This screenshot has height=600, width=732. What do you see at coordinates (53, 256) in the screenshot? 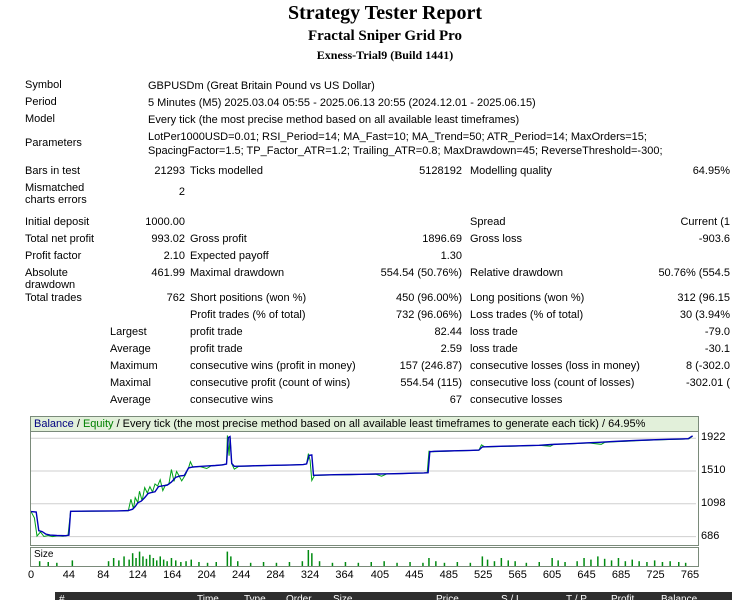
I see `stat-label: Profit factor` at bounding box center [53, 256].